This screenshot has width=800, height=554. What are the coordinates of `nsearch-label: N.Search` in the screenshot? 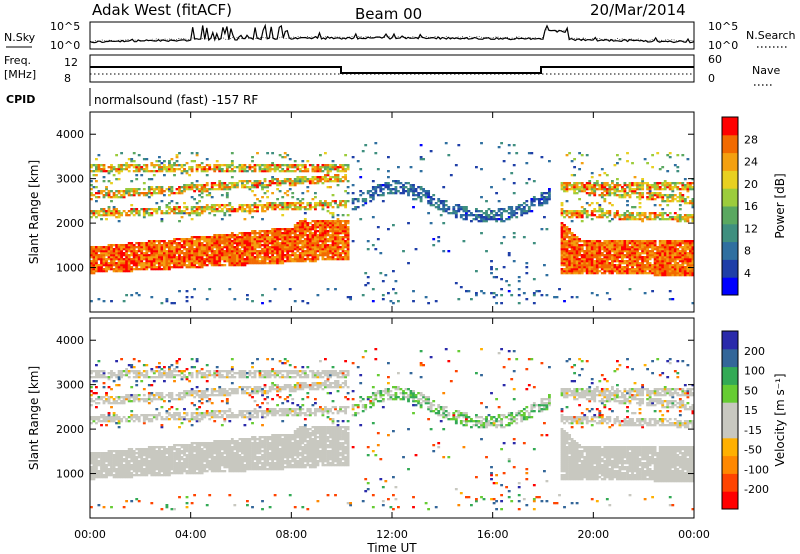 It's located at (771, 35).